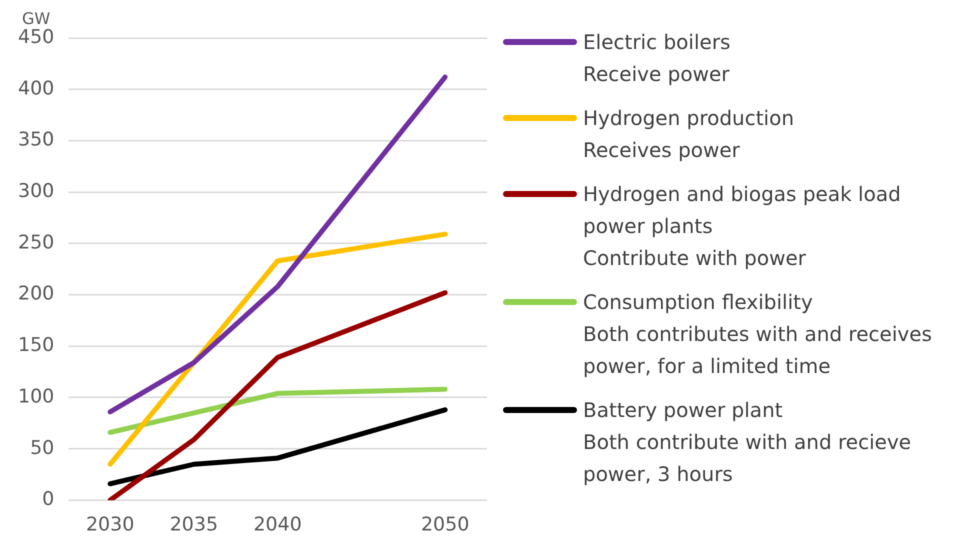  Describe the element at coordinates (110, 525) in the screenshot. I see `x-tick-label: 2030` at that location.